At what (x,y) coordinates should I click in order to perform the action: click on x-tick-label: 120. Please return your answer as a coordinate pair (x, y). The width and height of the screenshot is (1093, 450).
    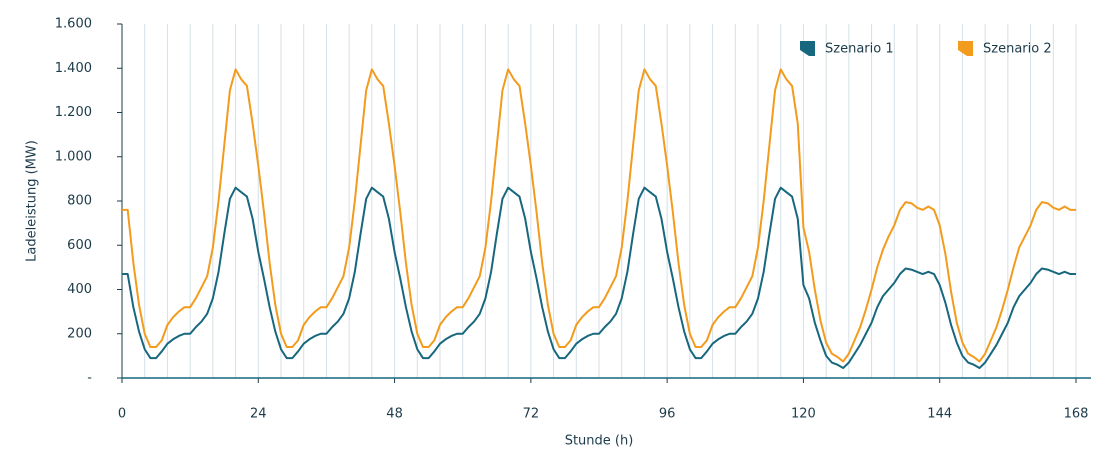
    Looking at the image, I should click on (803, 414).